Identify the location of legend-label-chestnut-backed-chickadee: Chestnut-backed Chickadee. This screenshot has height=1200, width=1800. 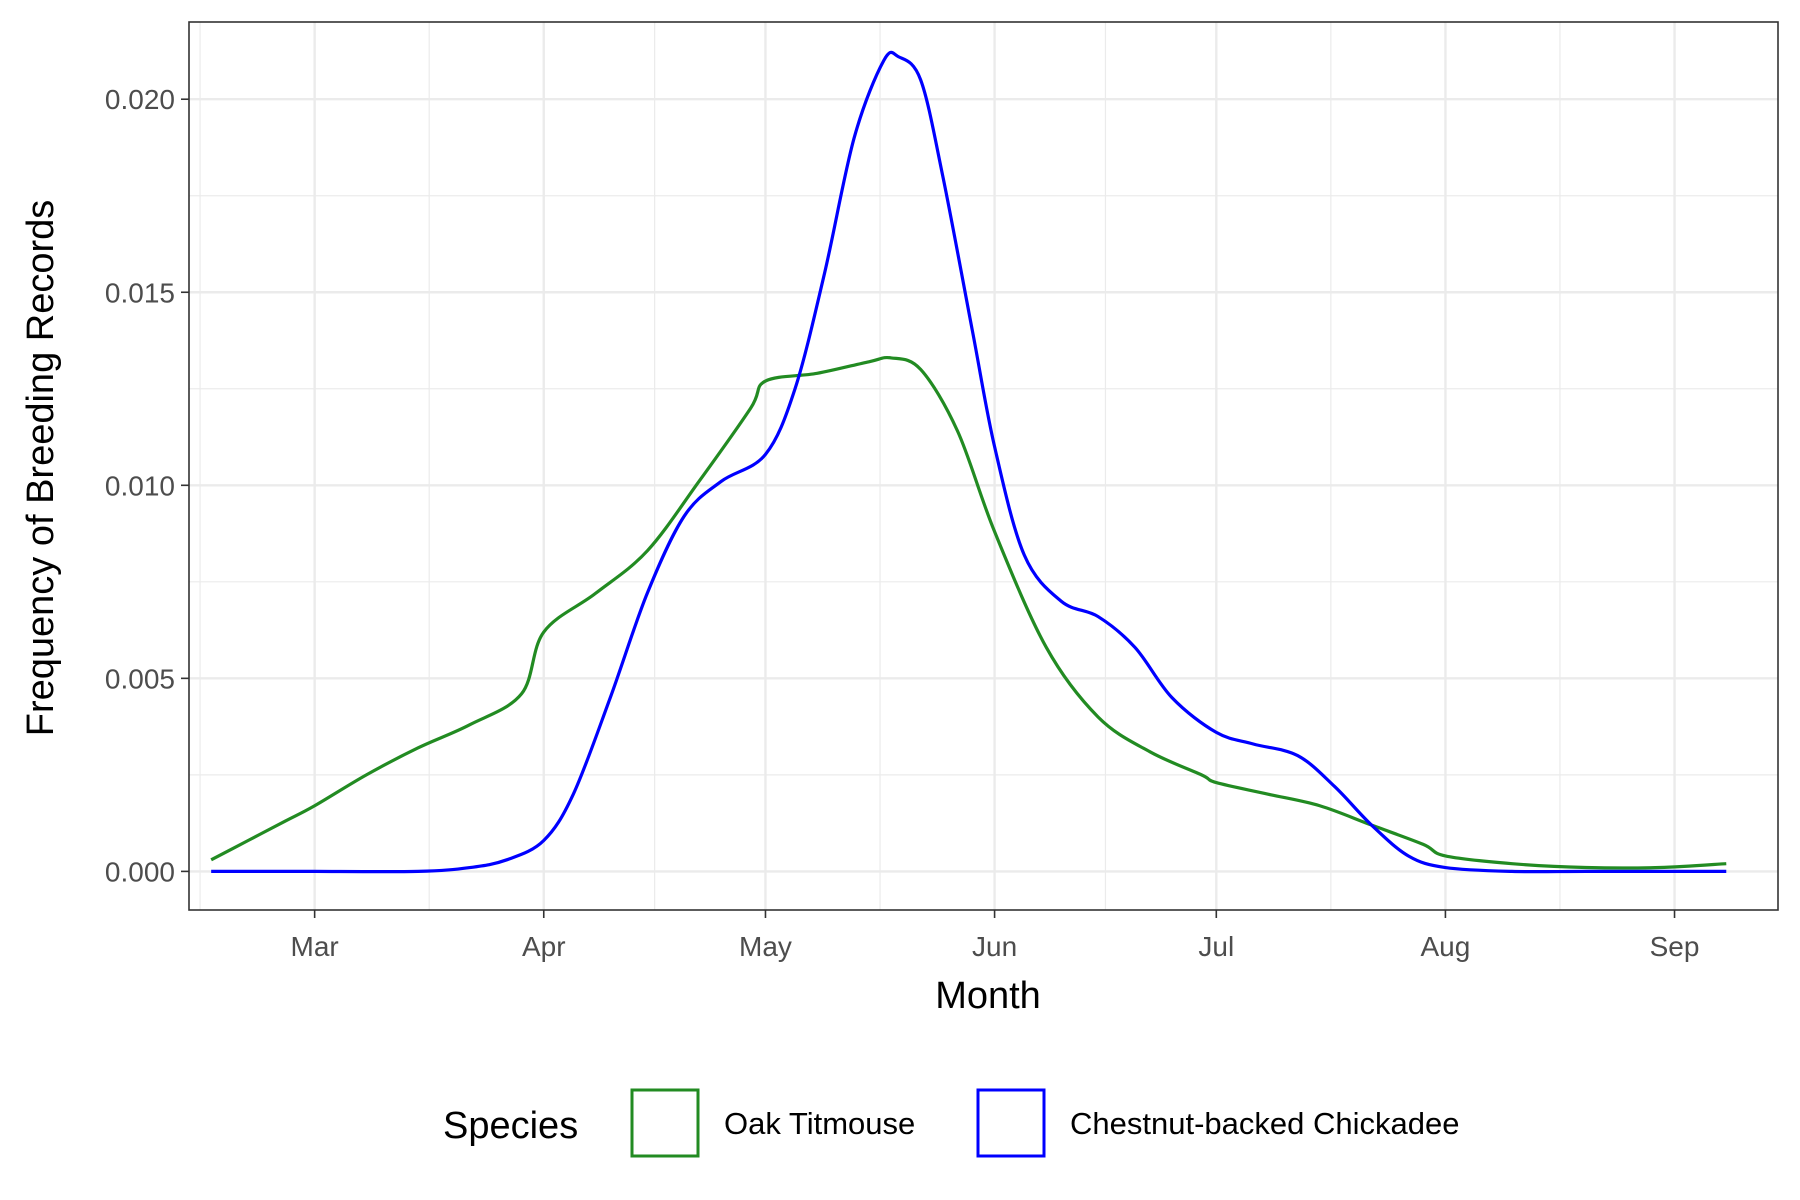
(1264, 1123).